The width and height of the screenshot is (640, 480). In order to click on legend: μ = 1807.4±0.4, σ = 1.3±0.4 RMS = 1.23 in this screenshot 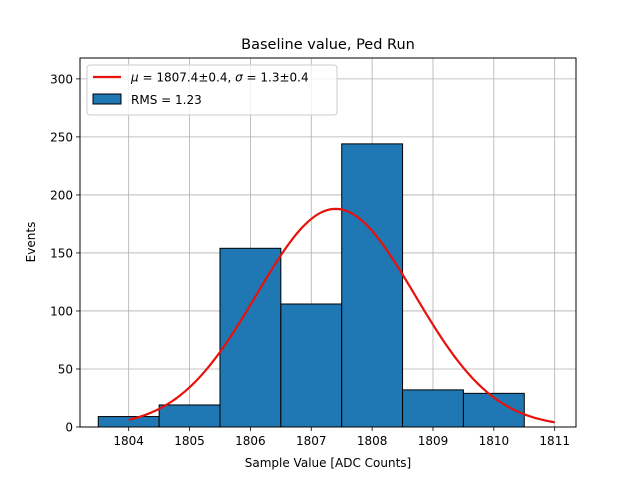, I will do `click(212, 90)`.